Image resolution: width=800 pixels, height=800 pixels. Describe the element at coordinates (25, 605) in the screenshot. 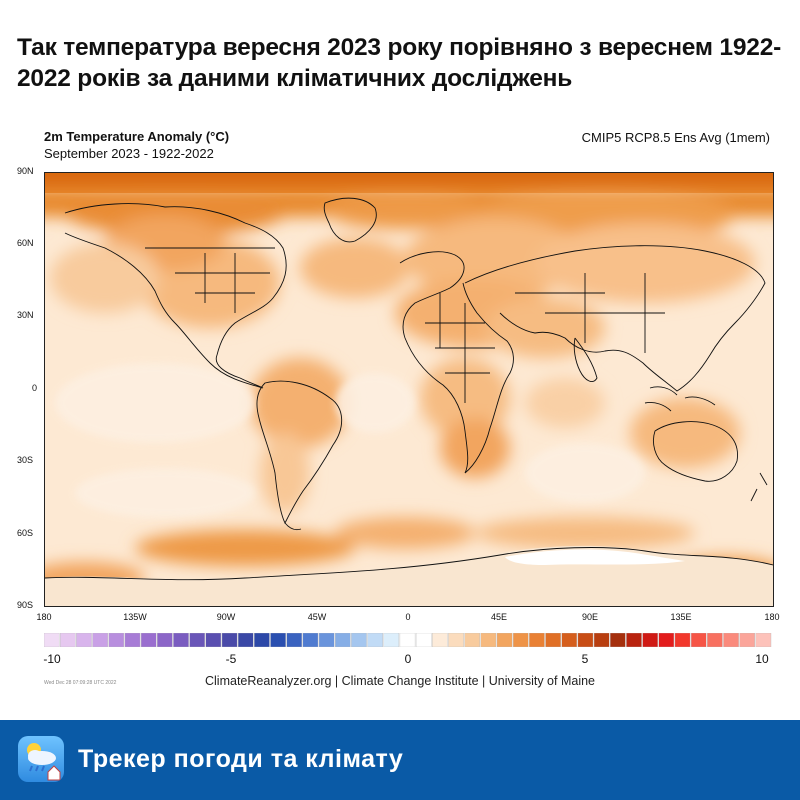

I see `lat-label: 90S` at that location.